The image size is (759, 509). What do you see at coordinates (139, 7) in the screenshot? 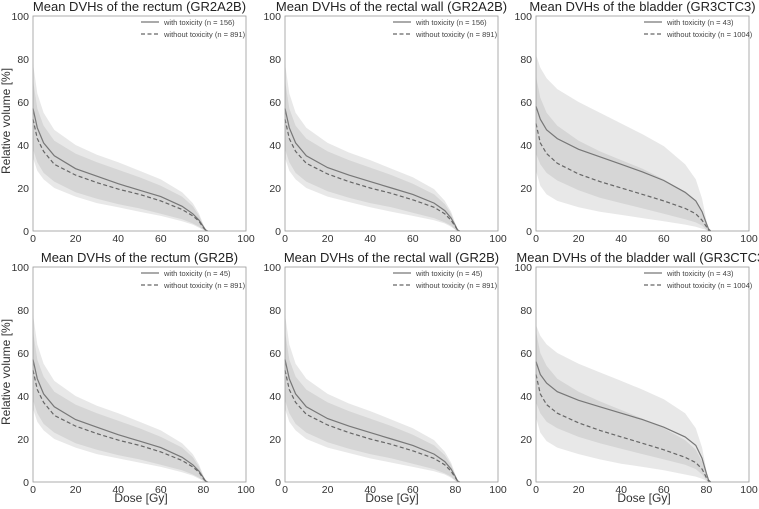
I see `panel-title: Mean DVHs of the rectum (GR2A2B)` at bounding box center [139, 7].